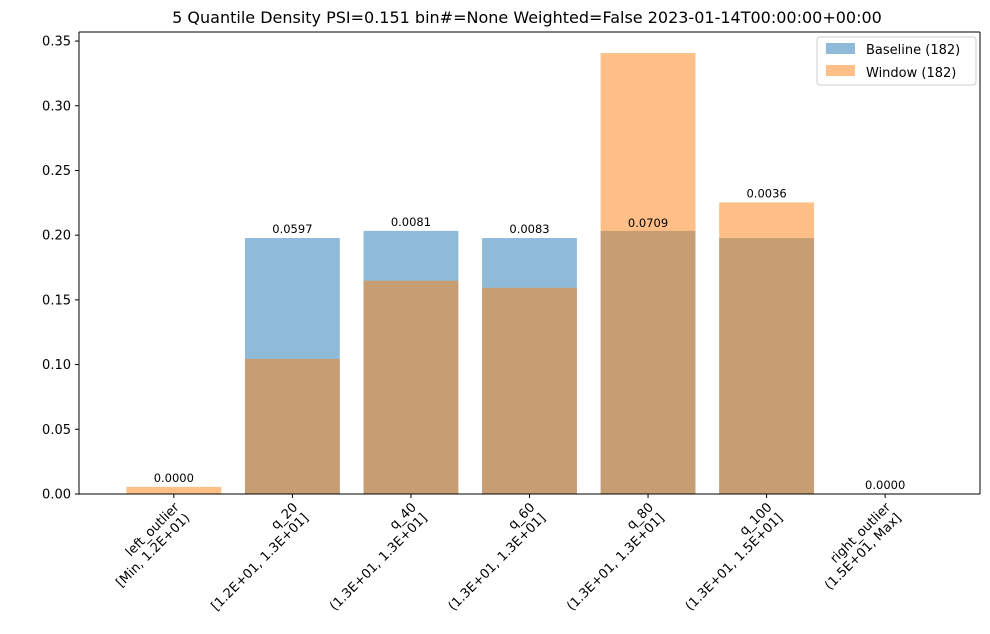 This screenshot has height=634, width=990. What do you see at coordinates (913, 50) in the screenshot?
I see `legend-label-baseline: Baseline (182)` at bounding box center [913, 50].